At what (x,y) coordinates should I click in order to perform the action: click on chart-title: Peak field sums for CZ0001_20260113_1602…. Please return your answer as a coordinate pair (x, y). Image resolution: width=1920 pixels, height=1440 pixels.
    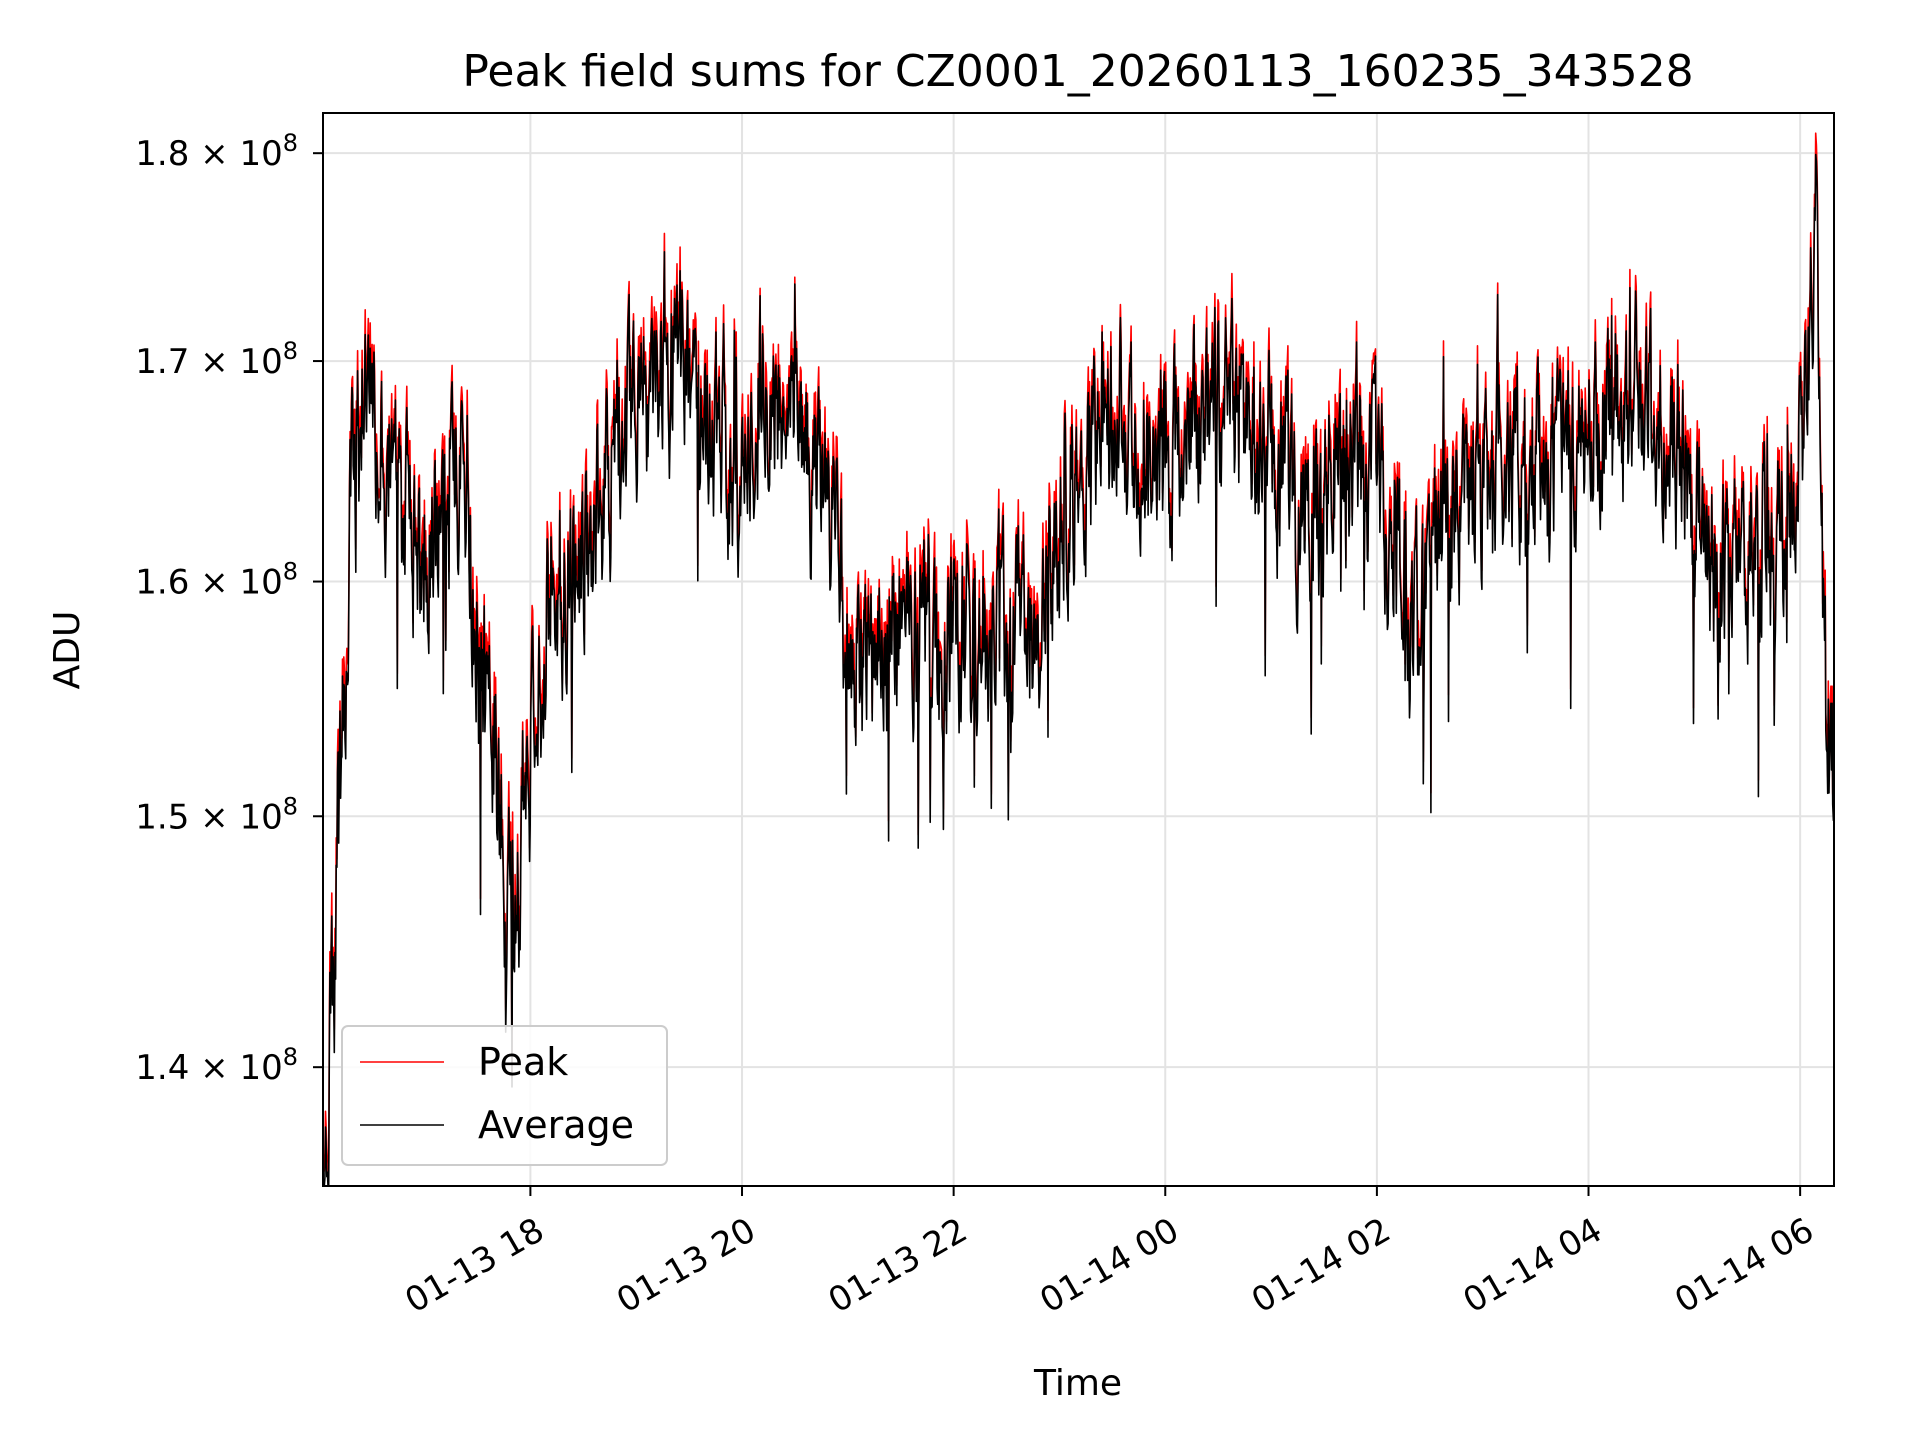
    Looking at the image, I should click on (1077, 71).